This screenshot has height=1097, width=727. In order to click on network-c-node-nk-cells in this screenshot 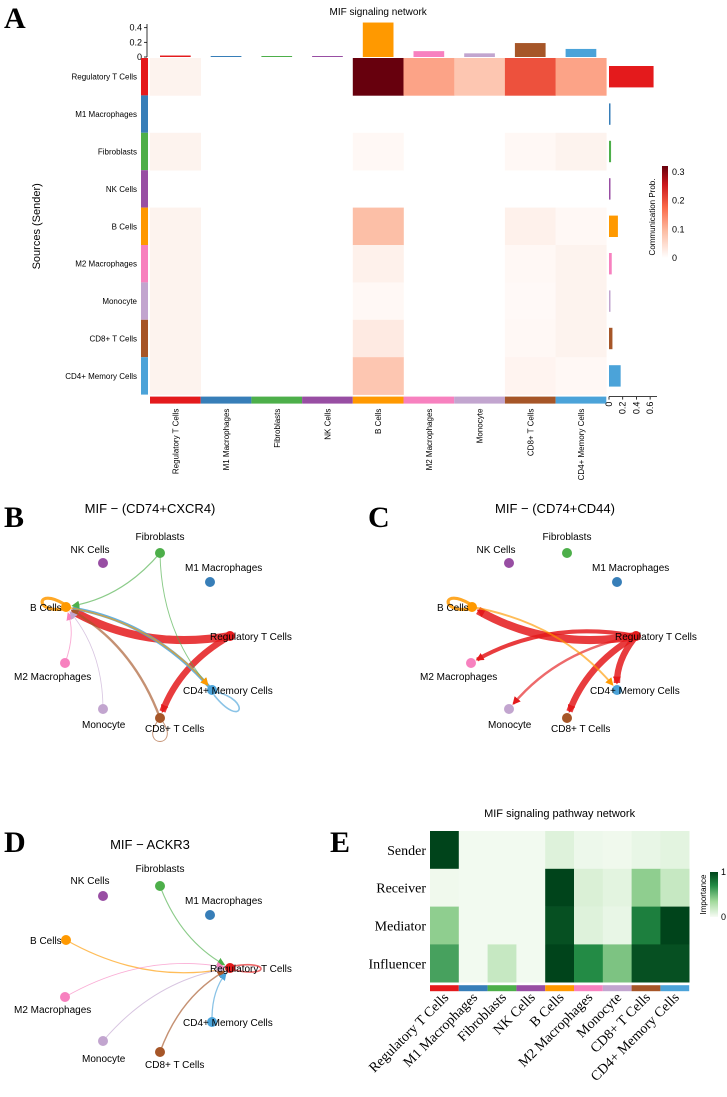, I will do `click(509, 563)`.